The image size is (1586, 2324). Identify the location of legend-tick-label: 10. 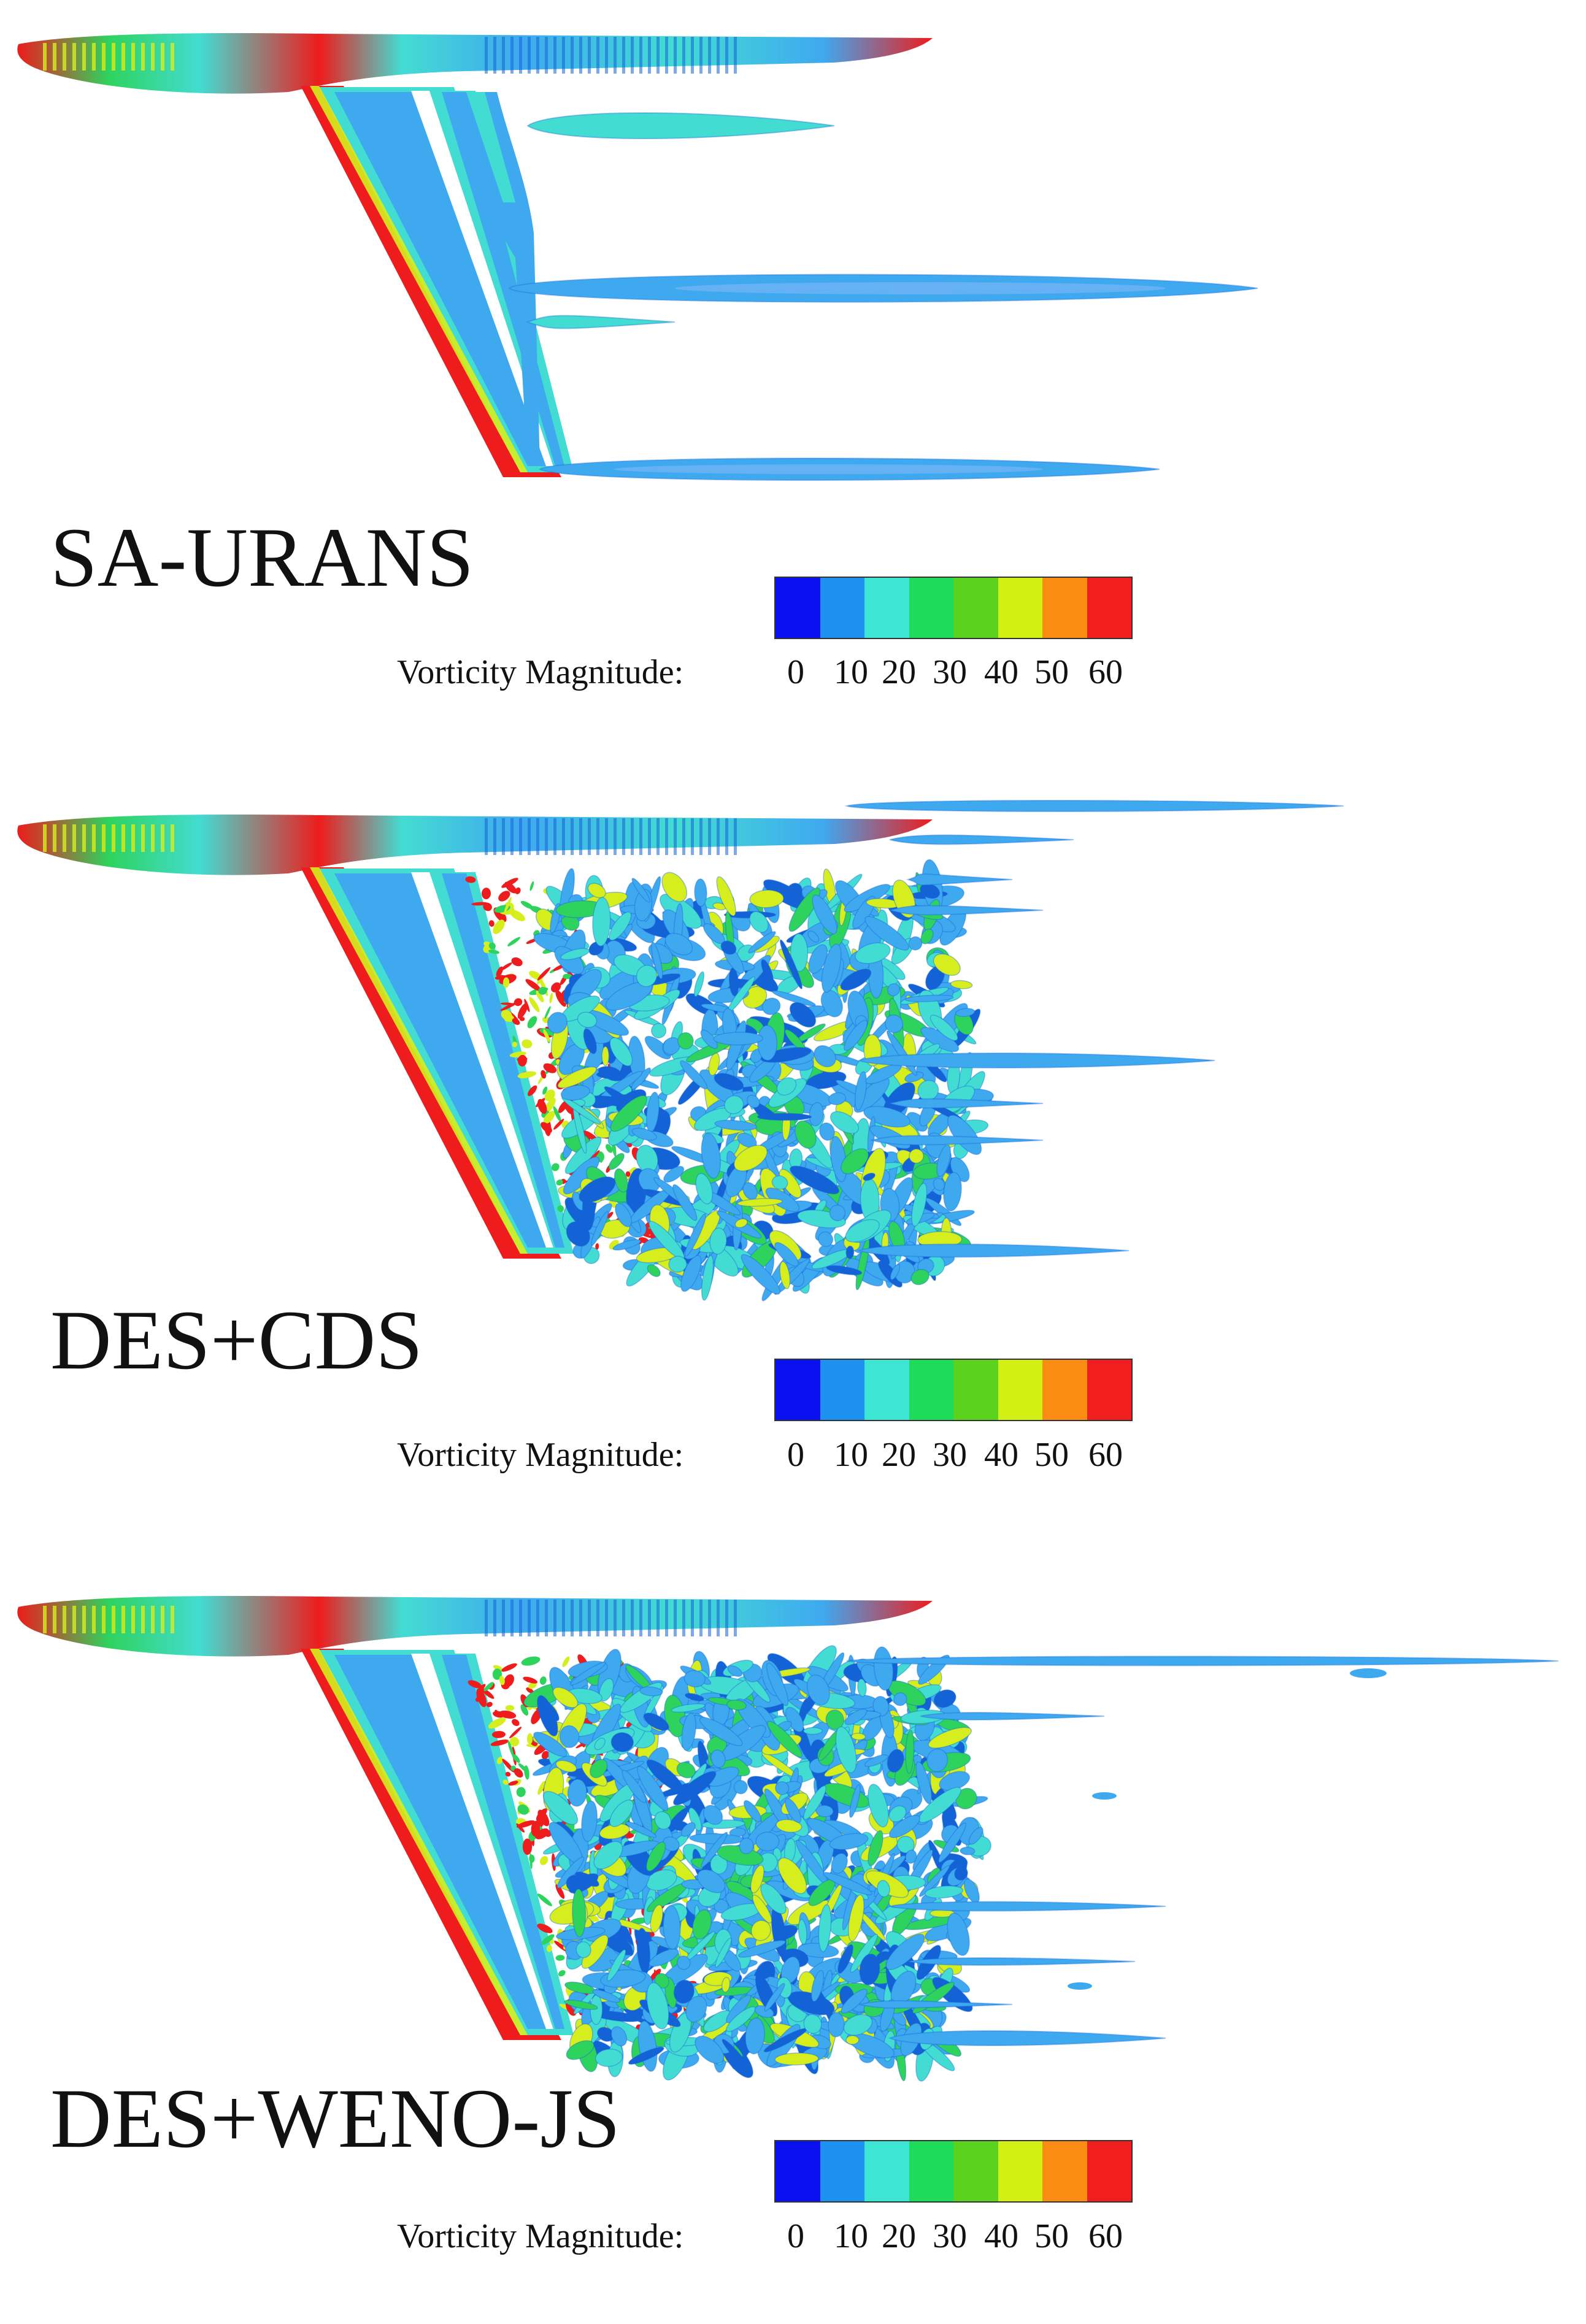
(851, 1455).